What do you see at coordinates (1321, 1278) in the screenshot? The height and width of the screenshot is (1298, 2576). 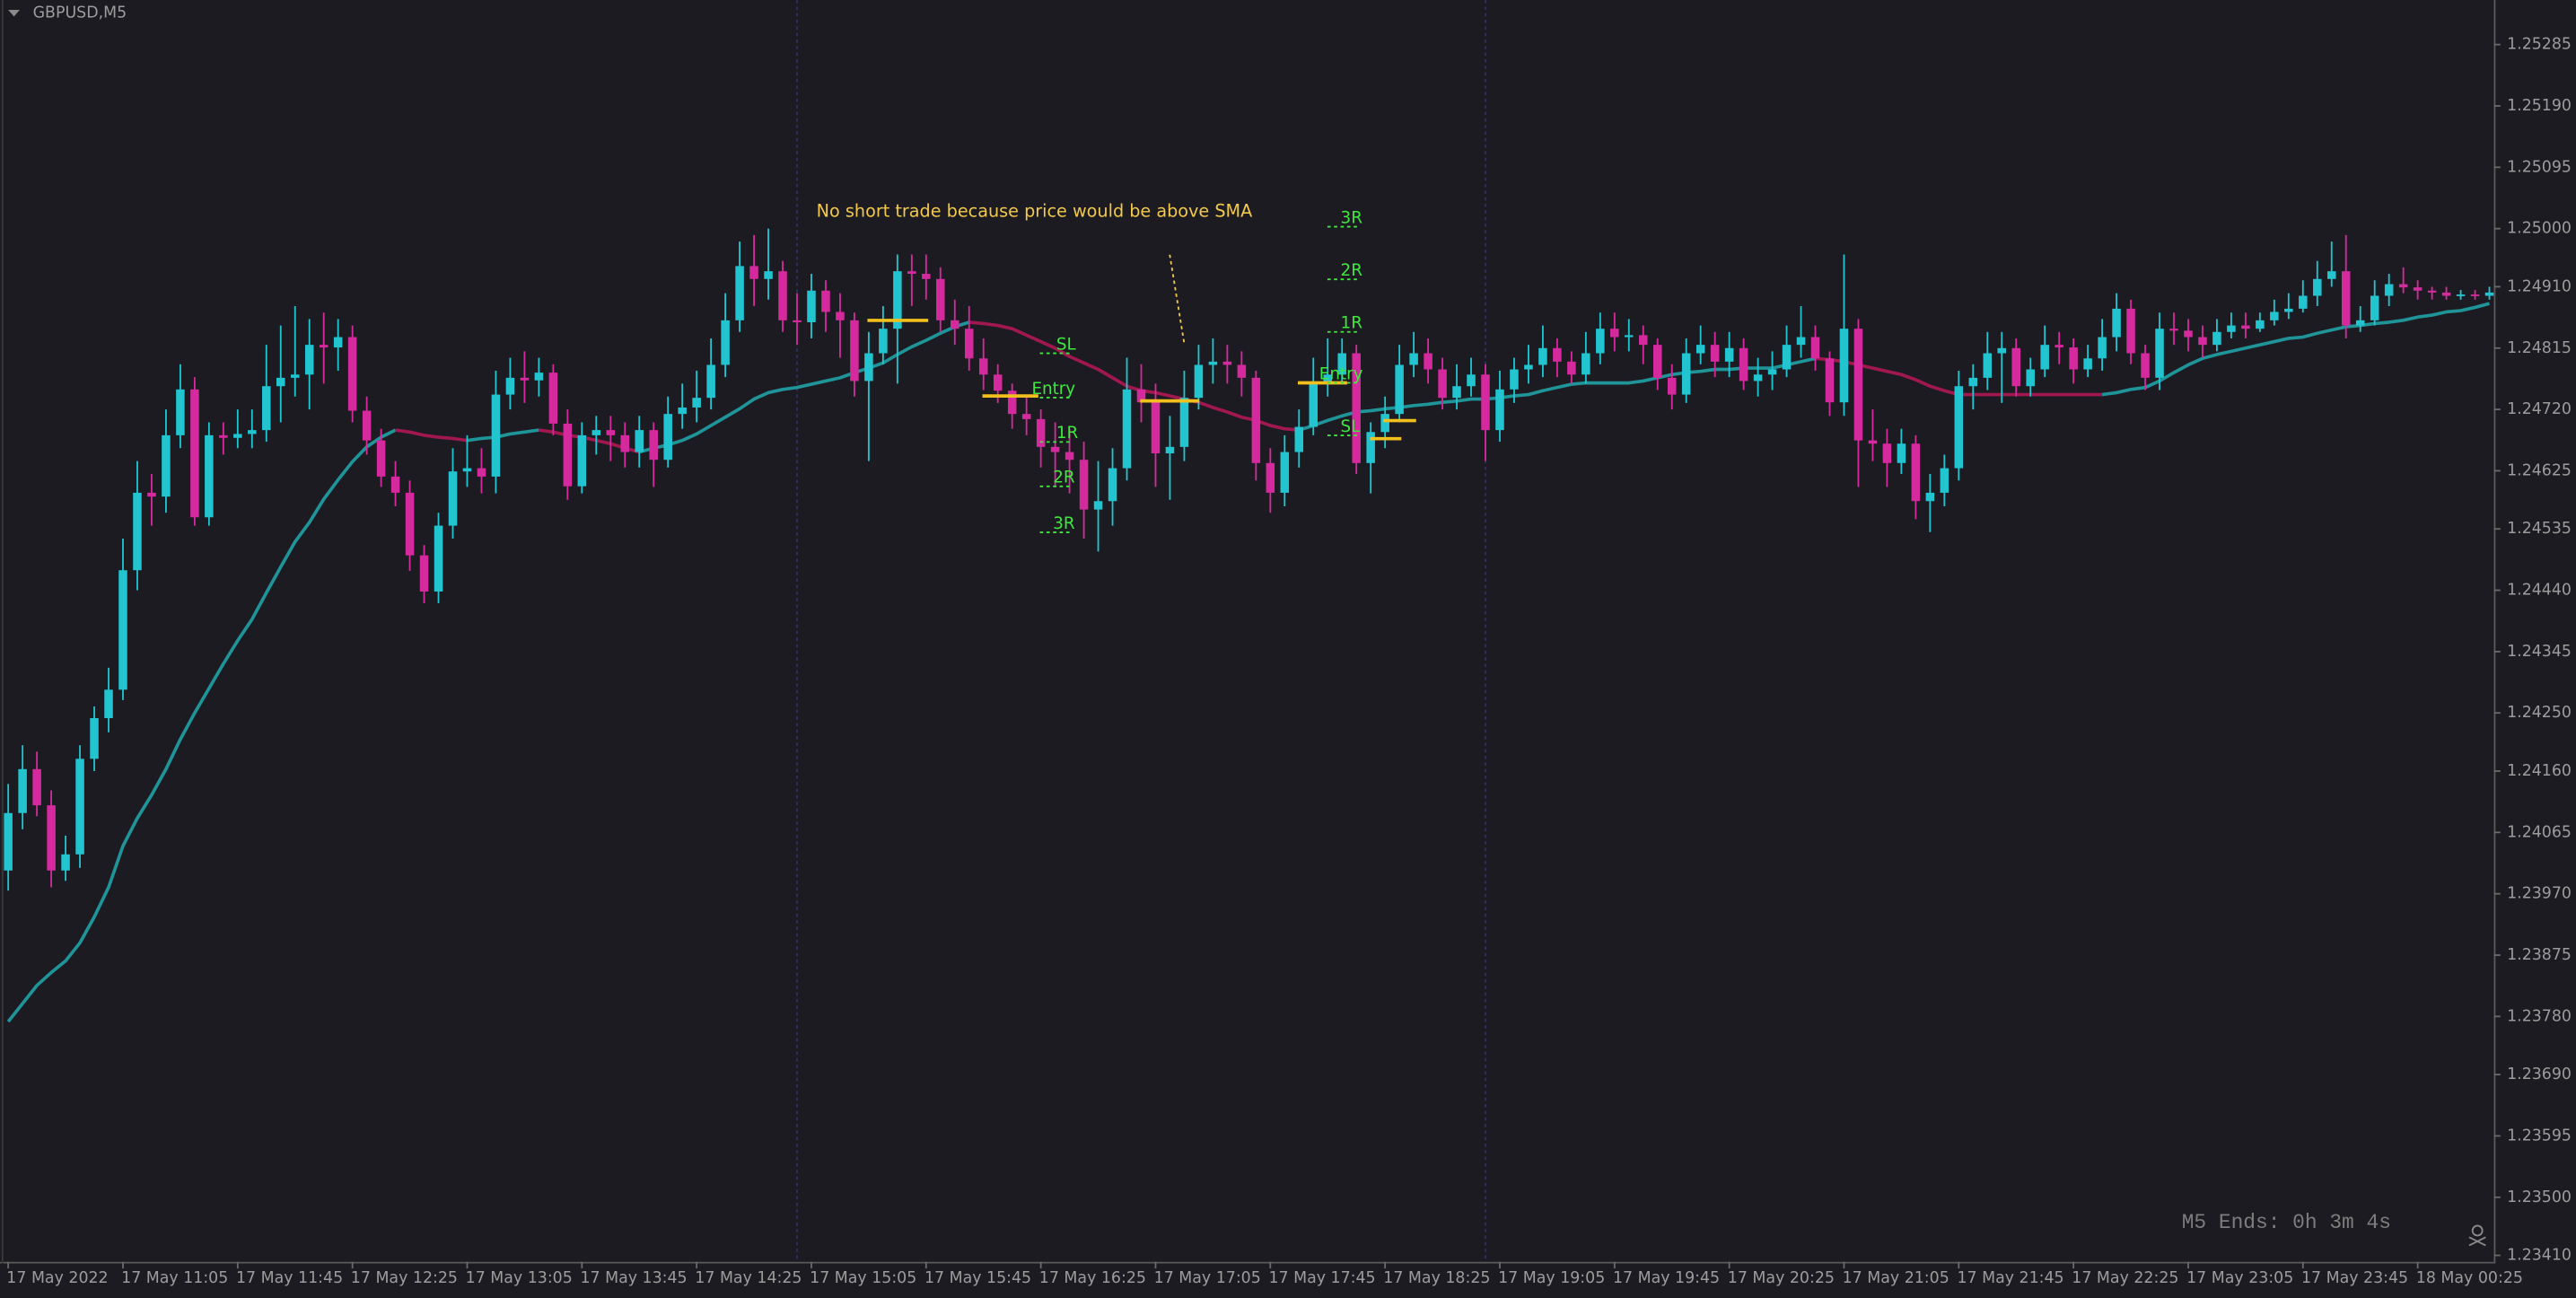 I see `x-tick-label: 17 May 17:45` at bounding box center [1321, 1278].